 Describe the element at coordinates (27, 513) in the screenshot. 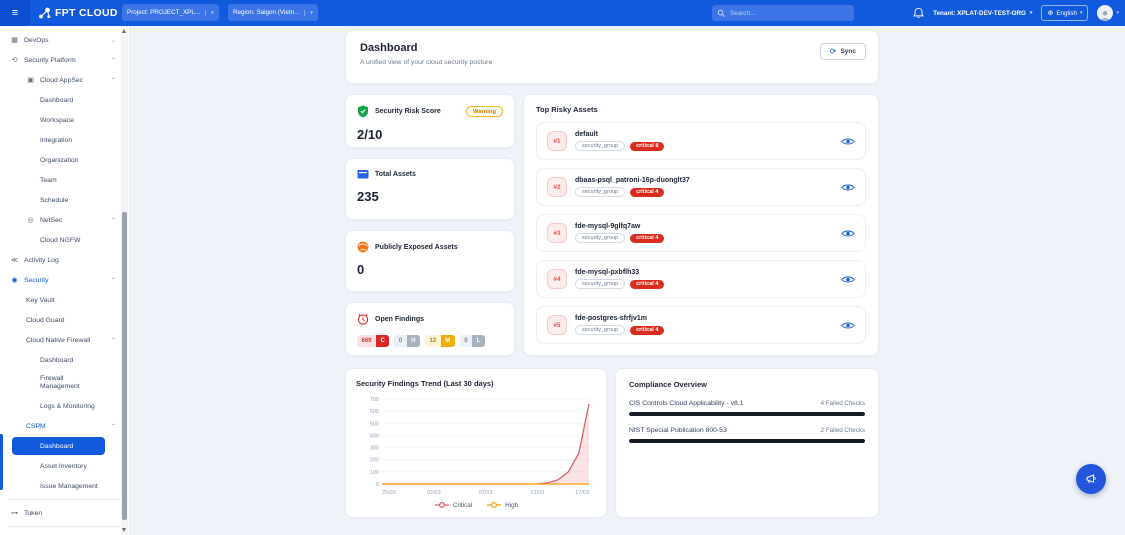

I see `sidebar-item-token: ⊶ Token` at that location.